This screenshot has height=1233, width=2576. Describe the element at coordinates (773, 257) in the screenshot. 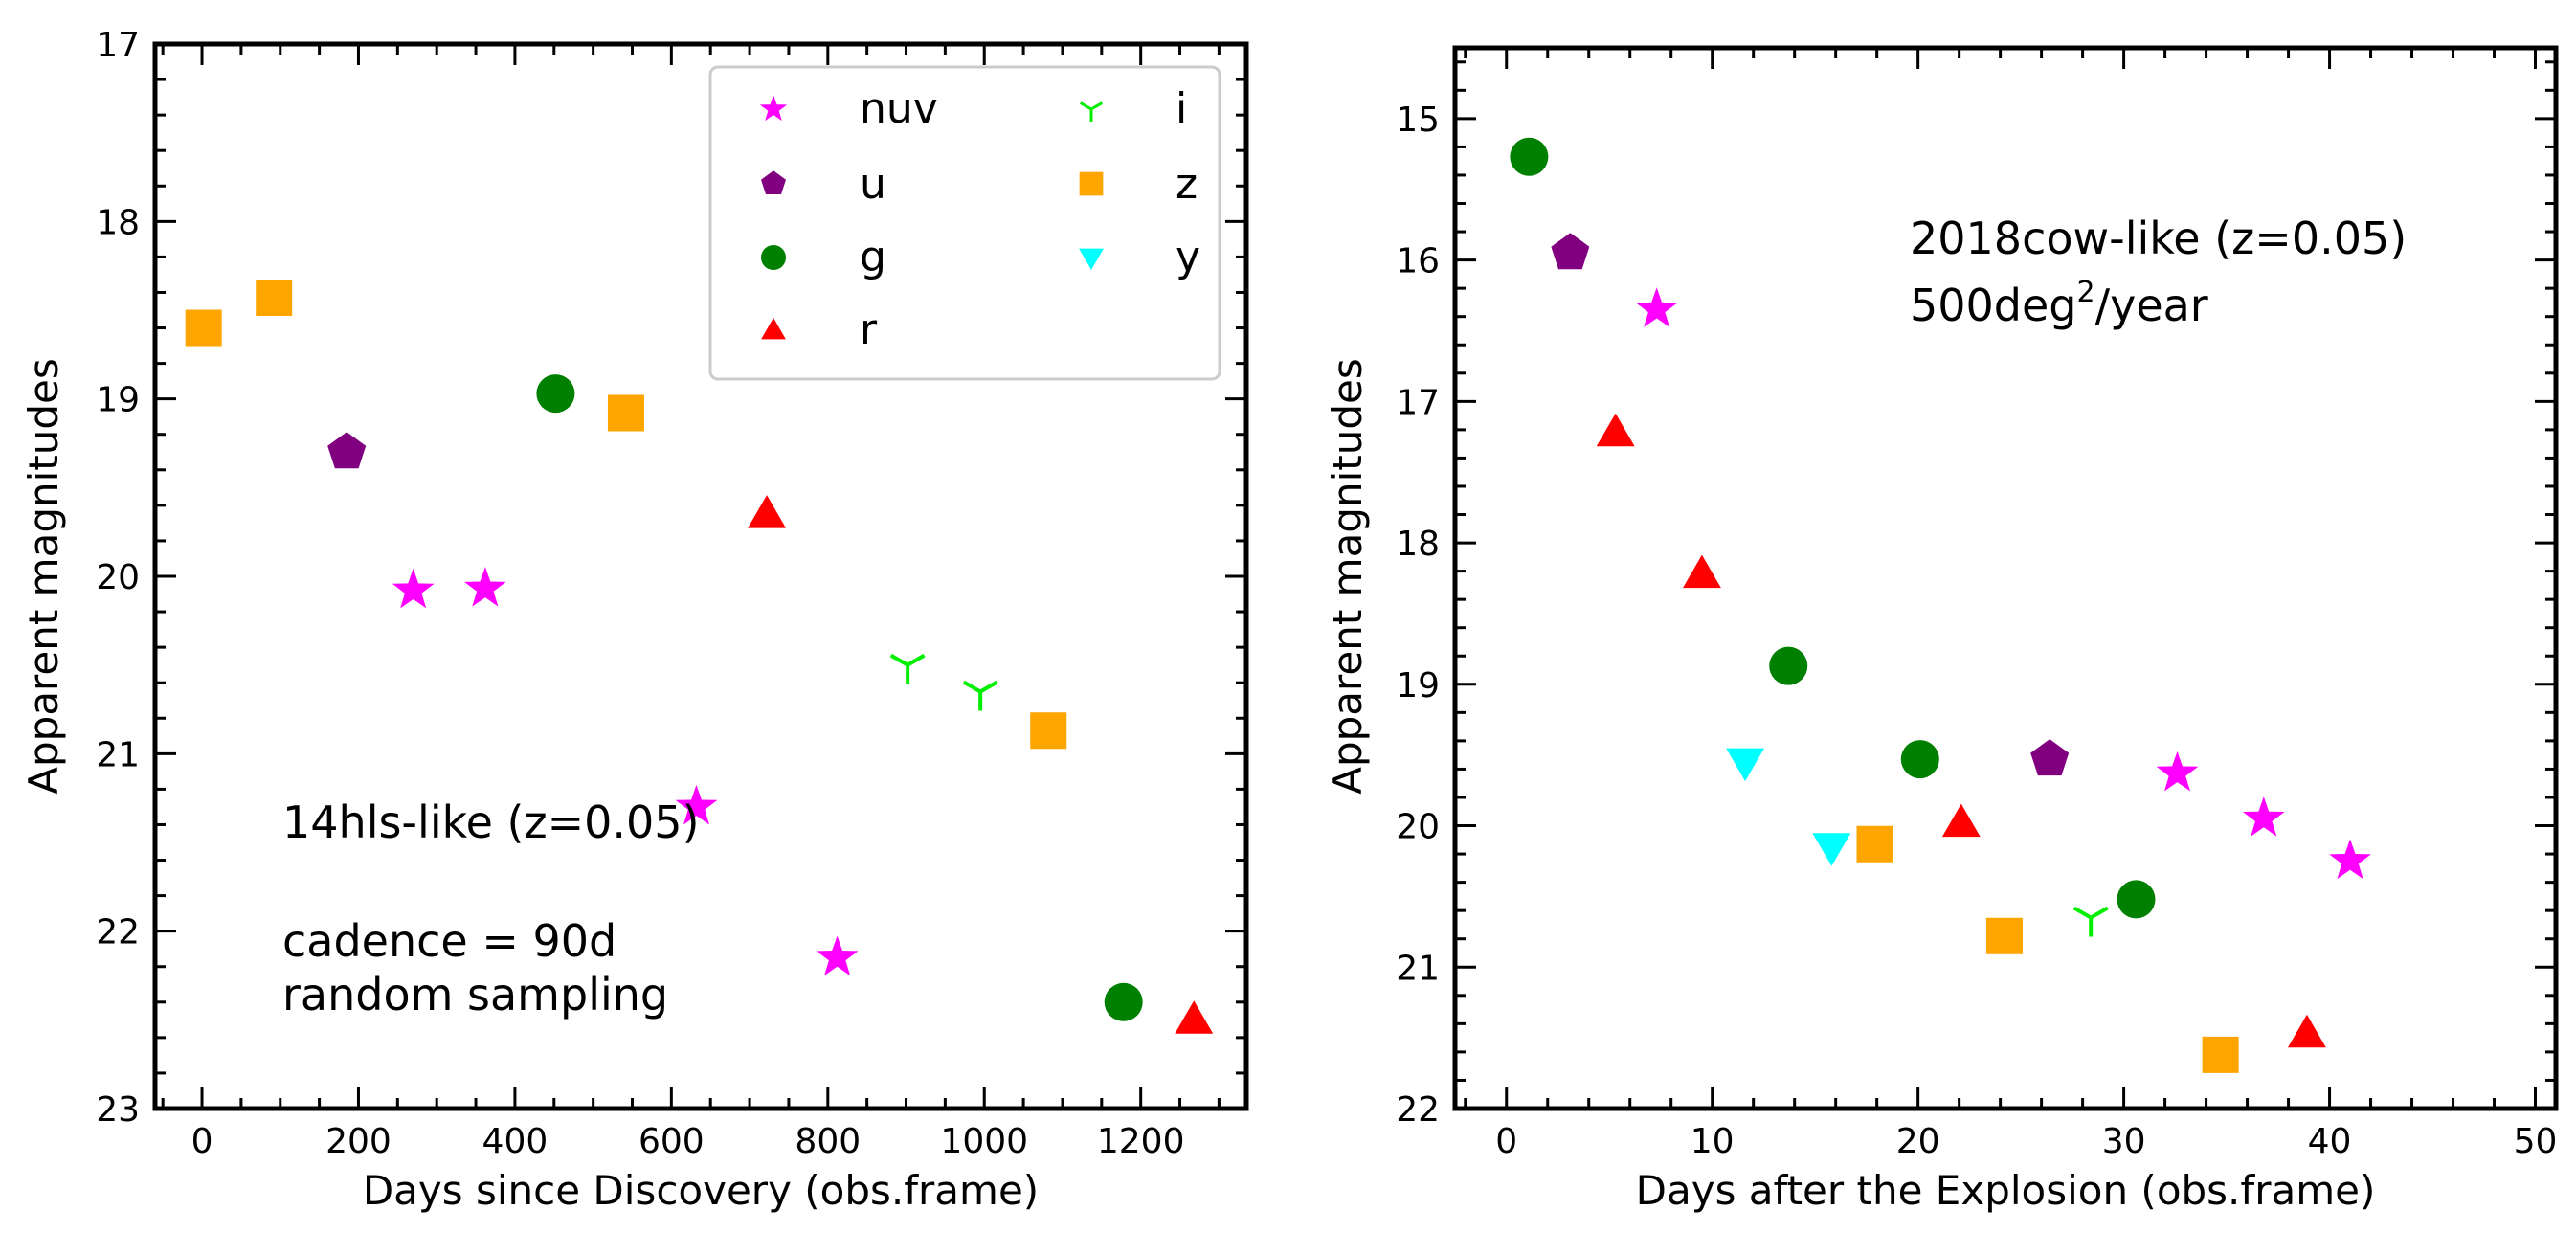

I see `legend-marker-g` at that location.